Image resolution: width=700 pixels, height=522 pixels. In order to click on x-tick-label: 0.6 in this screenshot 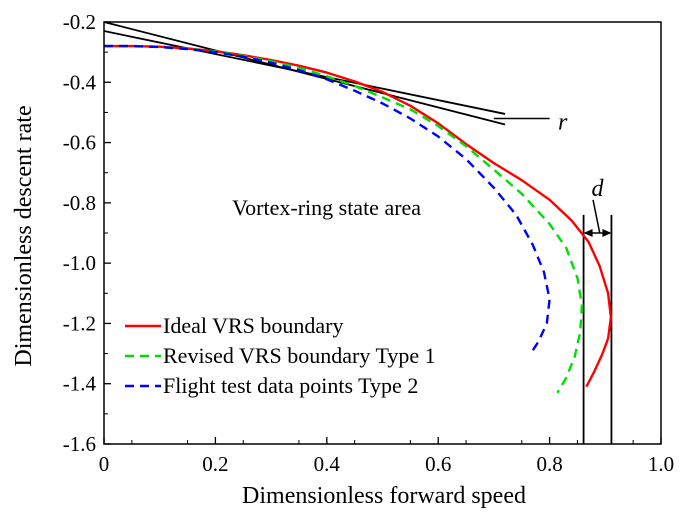, I will do `click(438, 464)`.